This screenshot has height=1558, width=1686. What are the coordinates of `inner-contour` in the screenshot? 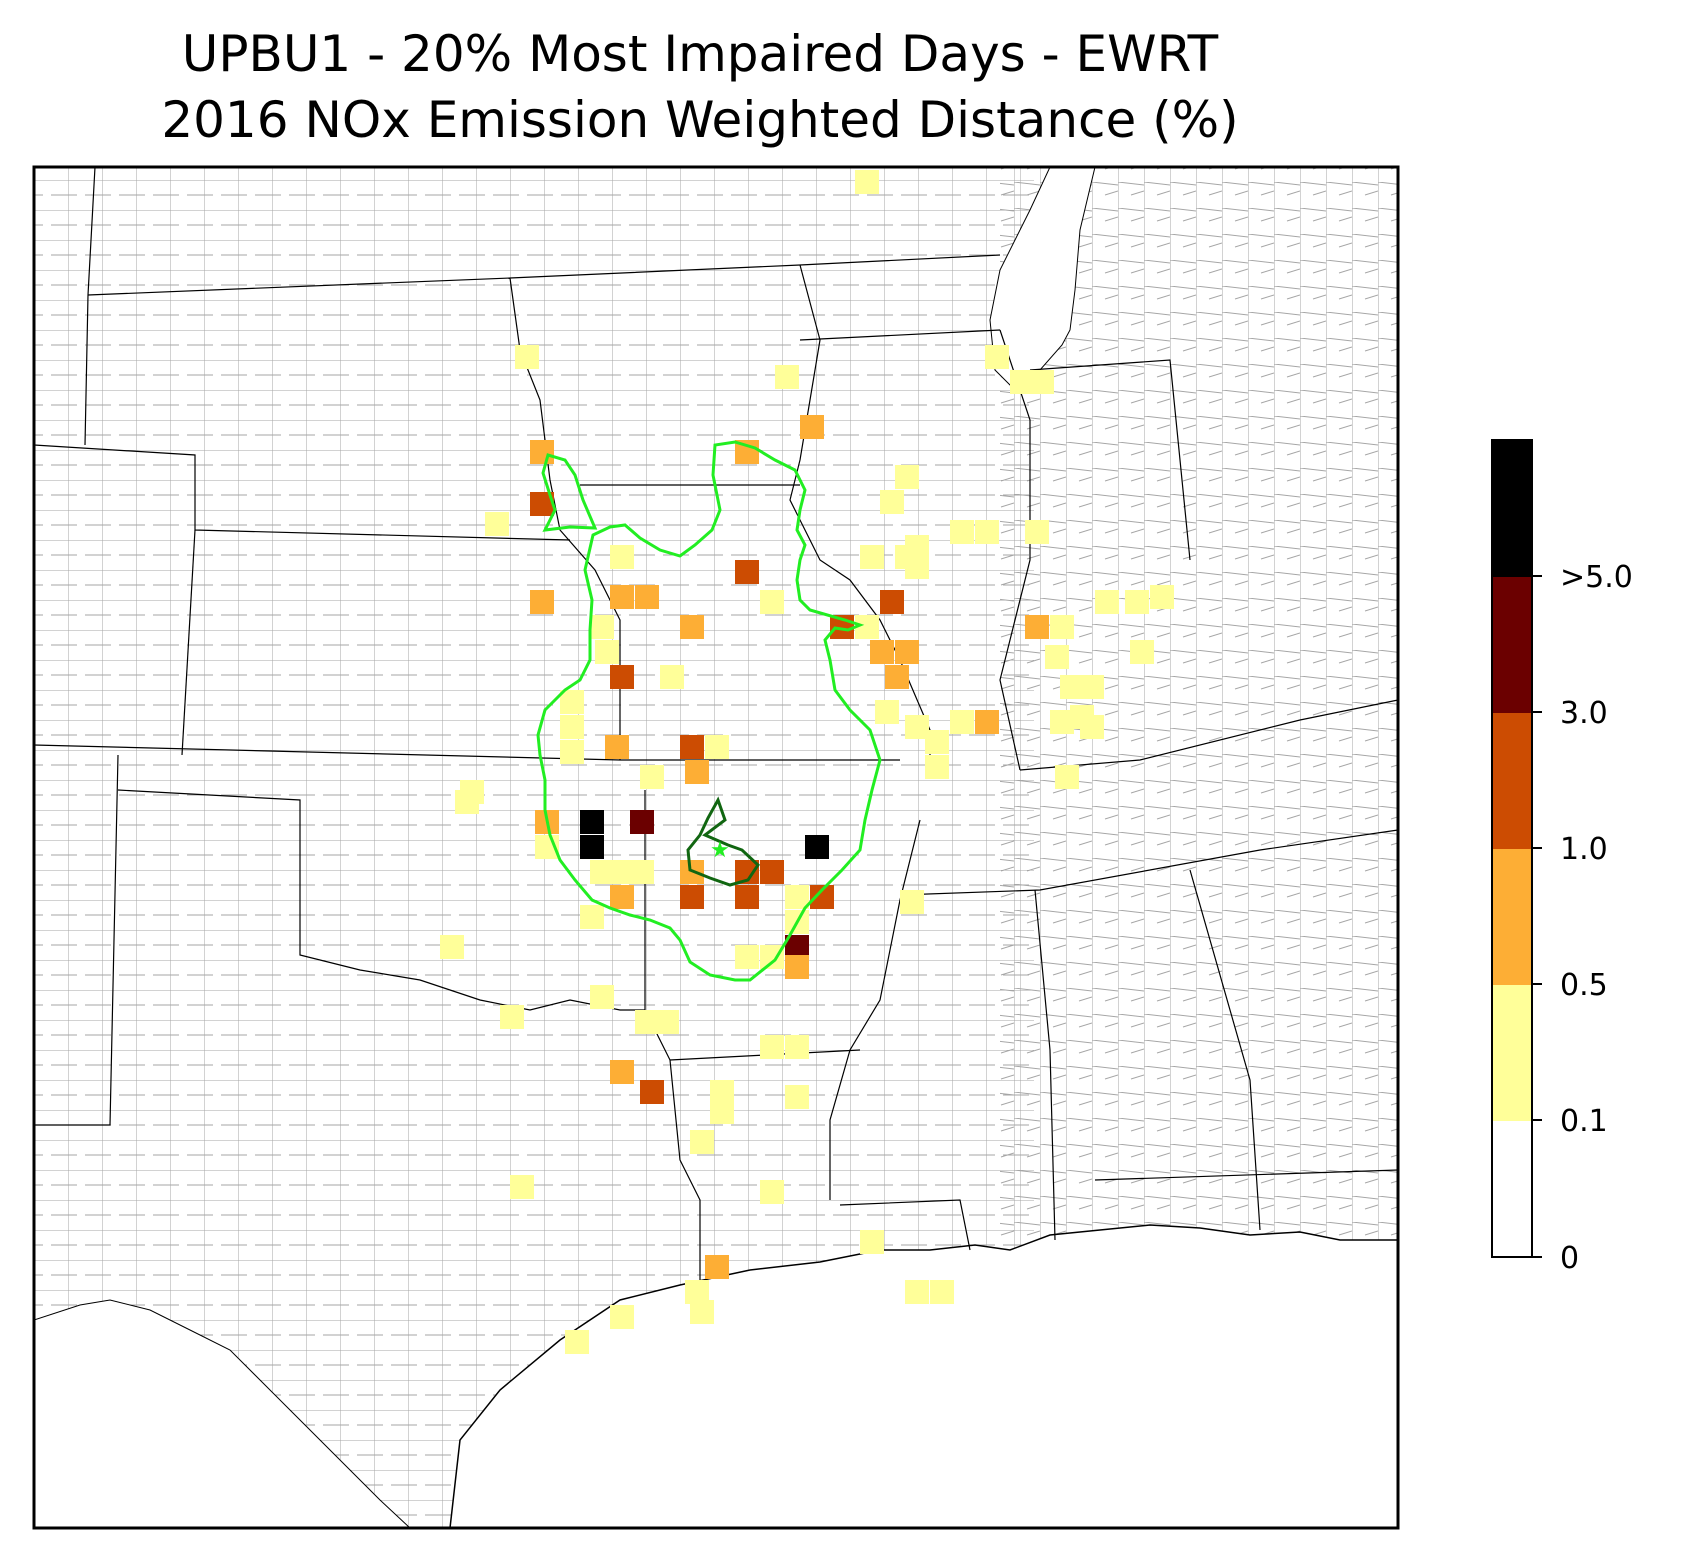 It's located at (723, 841).